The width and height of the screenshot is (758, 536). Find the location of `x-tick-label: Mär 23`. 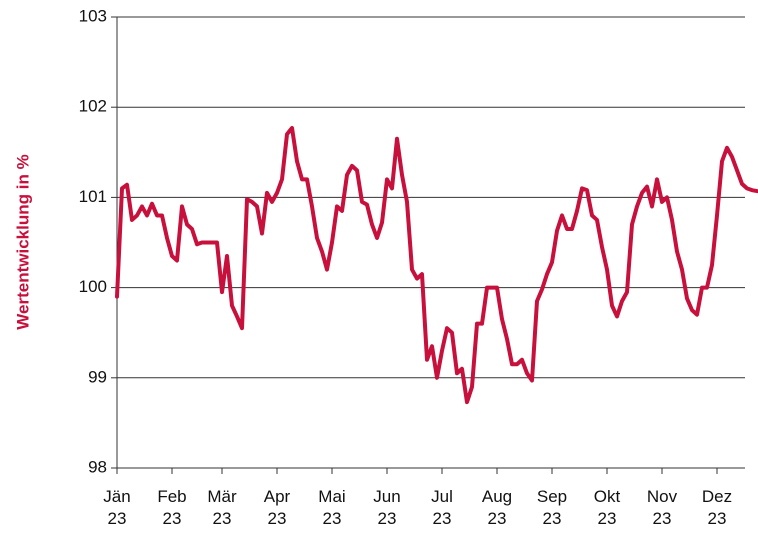

x-tick-label: Mär 23 is located at coordinates (222, 507).